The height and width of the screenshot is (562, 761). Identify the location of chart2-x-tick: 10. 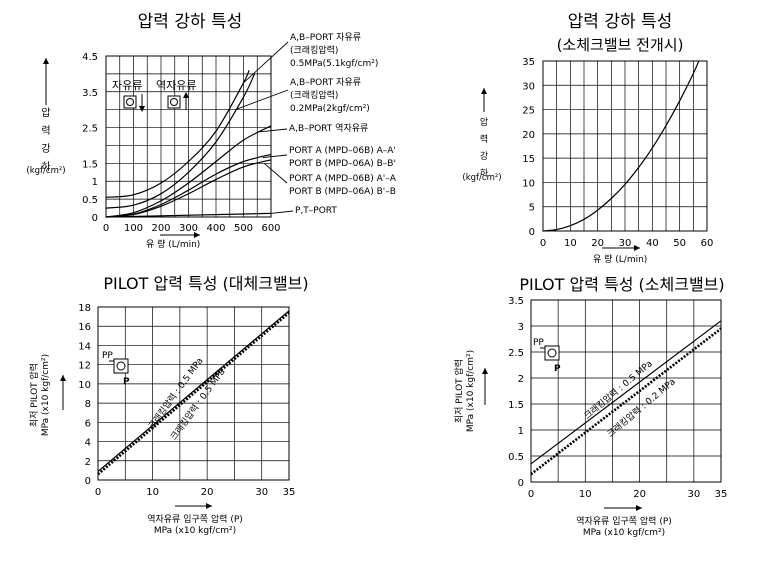
(570, 243).